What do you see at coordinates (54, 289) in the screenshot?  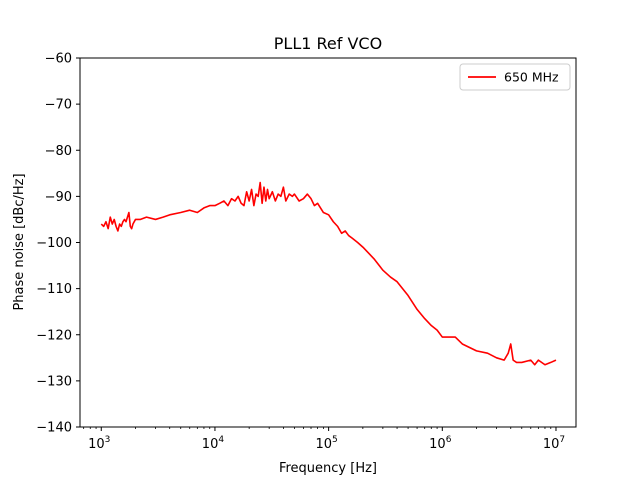 I see `y-tick-label-5: −110` at bounding box center [54, 289].